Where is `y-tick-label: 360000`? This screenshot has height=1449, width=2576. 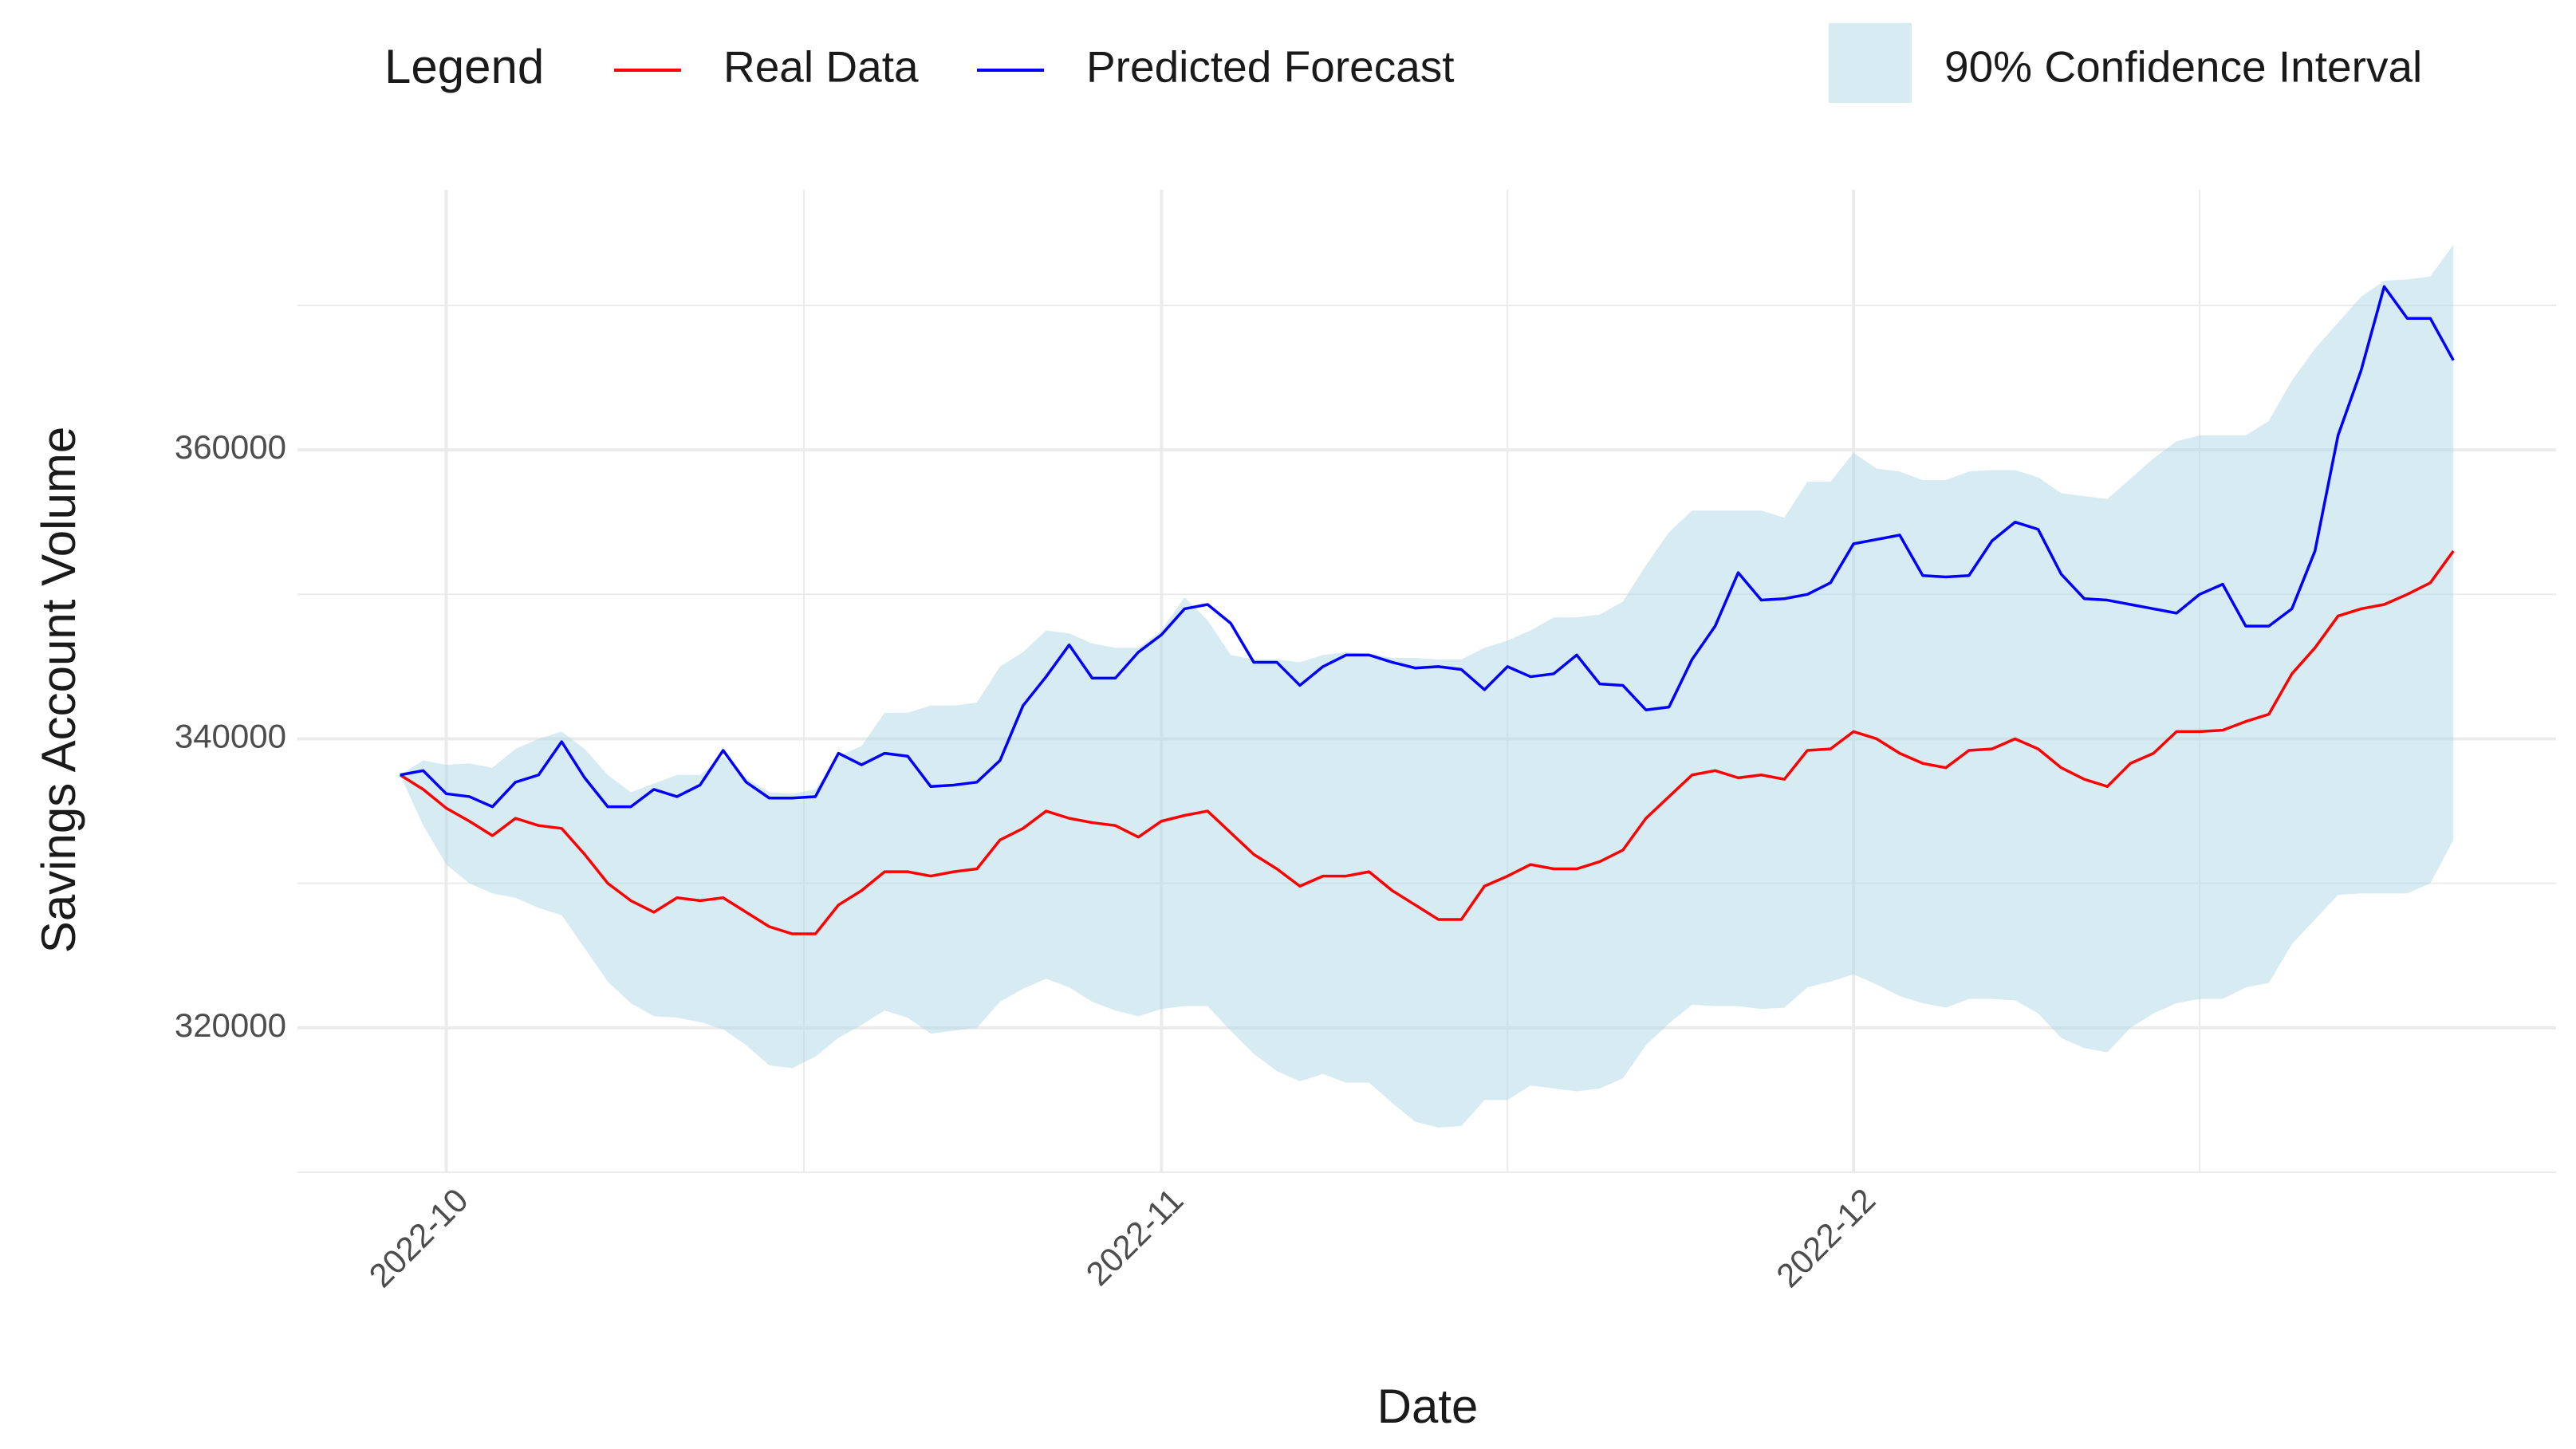
y-tick-label: 360000 is located at coordinates (230, 447).